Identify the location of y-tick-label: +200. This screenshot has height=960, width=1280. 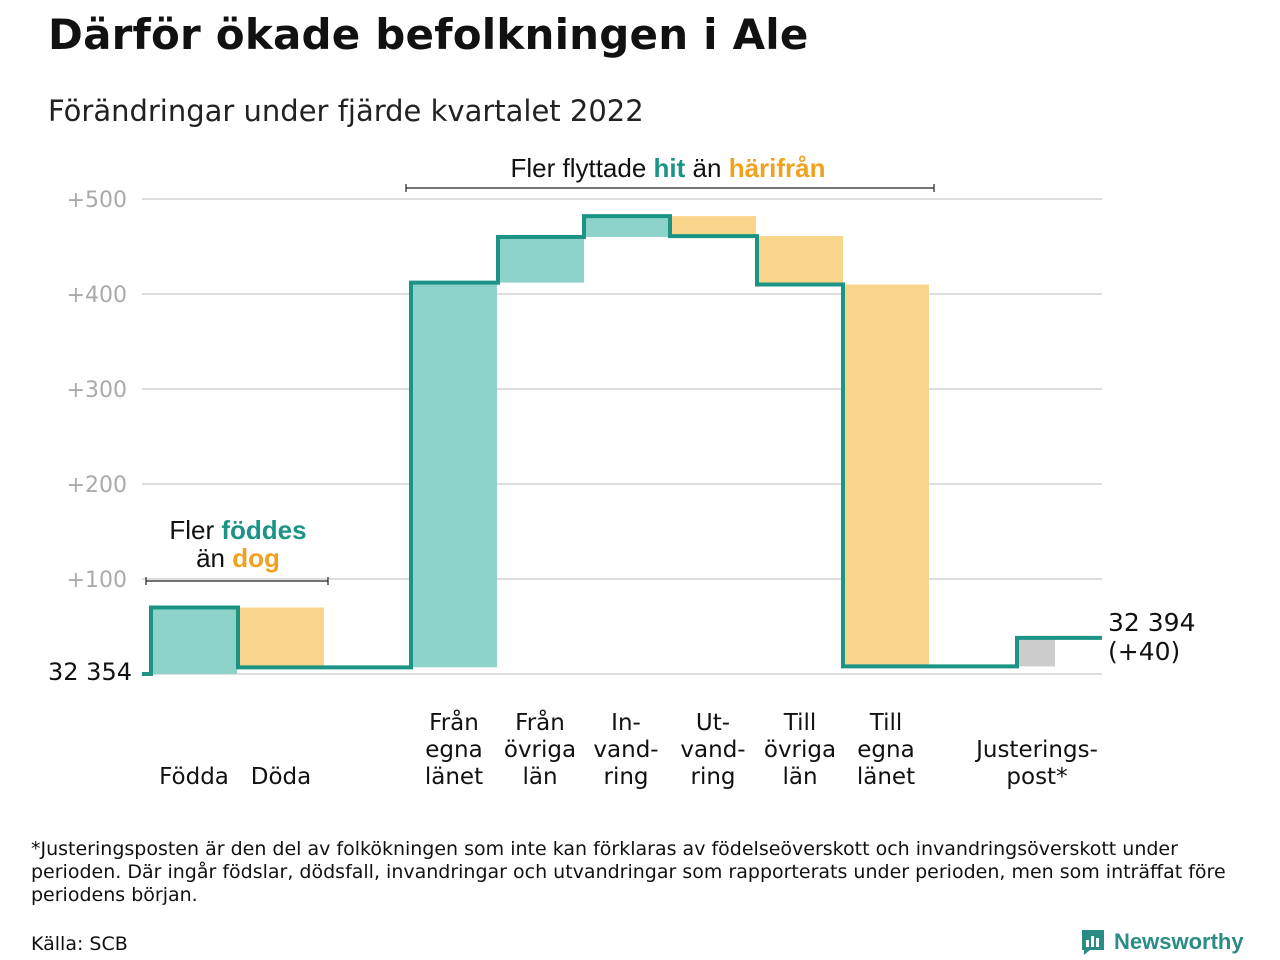
(97, 485).